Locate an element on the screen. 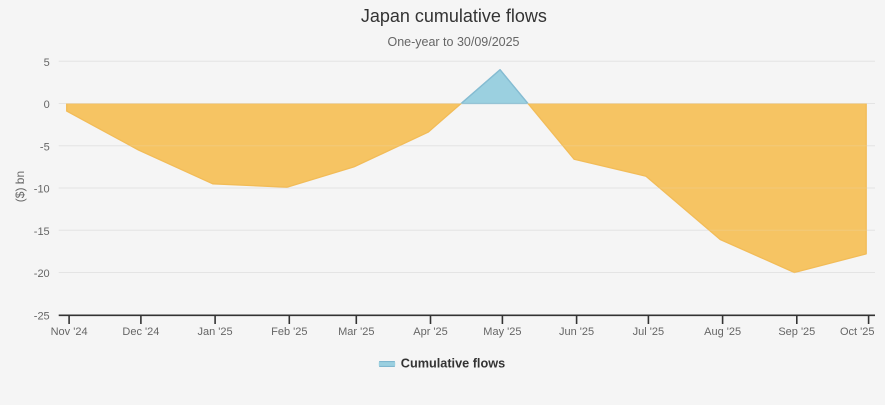 This screenshot has width=885, height=405. svg-text: ($) bn is located at coordinates (20, 186).